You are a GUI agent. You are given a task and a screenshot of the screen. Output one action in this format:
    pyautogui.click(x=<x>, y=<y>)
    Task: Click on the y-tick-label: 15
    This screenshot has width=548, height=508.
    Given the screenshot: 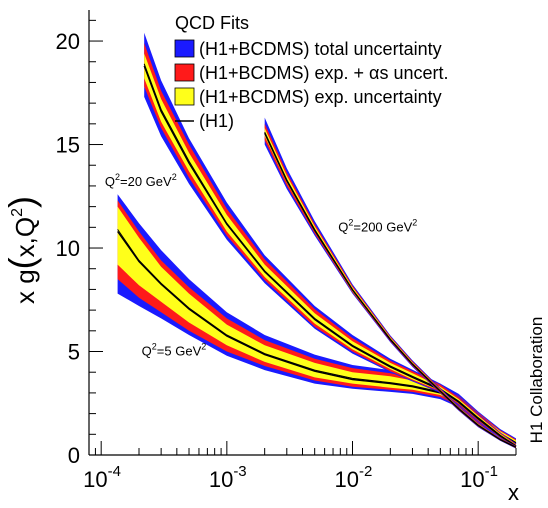 What is the action you would take?
    pyautogui.click(x=68, y=145)
    